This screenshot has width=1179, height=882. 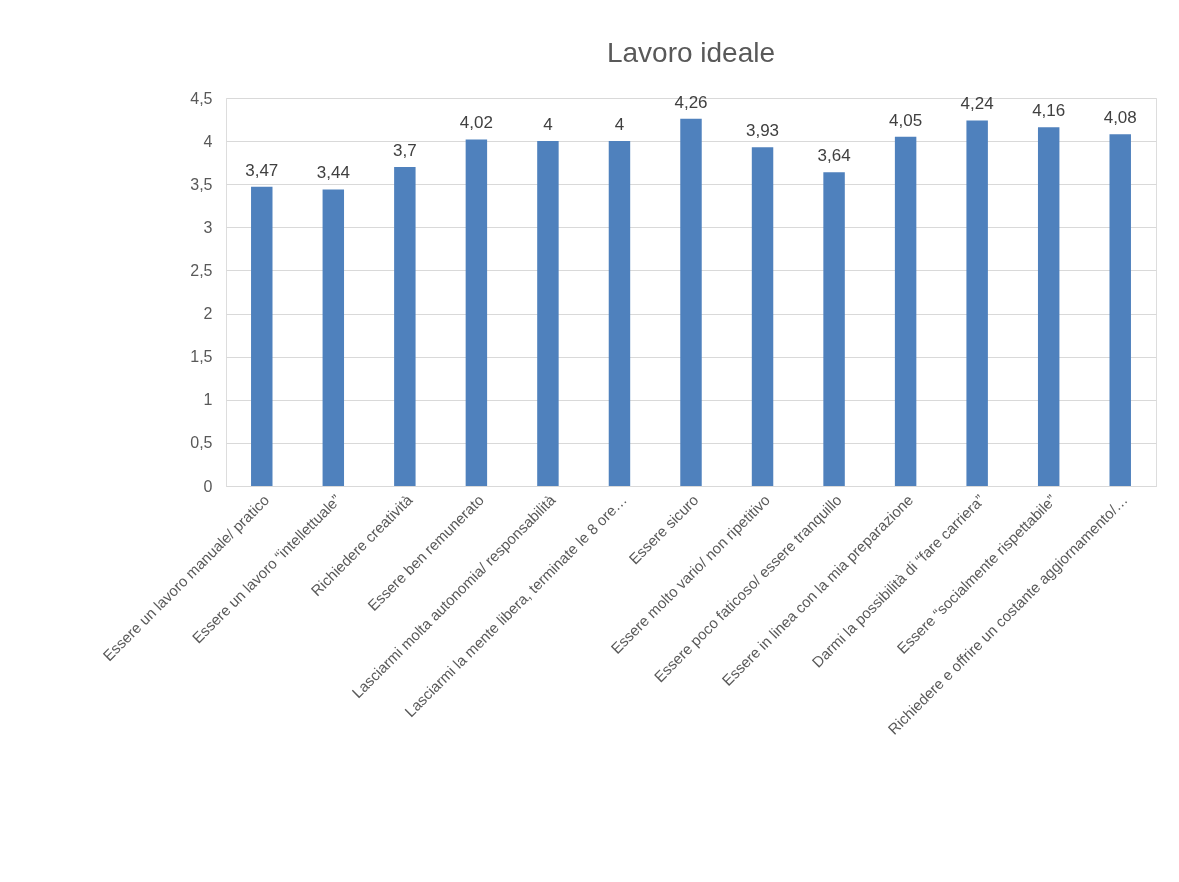 What do you see at coordinates (762, 131) in the screenshot?
I see `data-label: 3,93` at bounding box center [762, 131].